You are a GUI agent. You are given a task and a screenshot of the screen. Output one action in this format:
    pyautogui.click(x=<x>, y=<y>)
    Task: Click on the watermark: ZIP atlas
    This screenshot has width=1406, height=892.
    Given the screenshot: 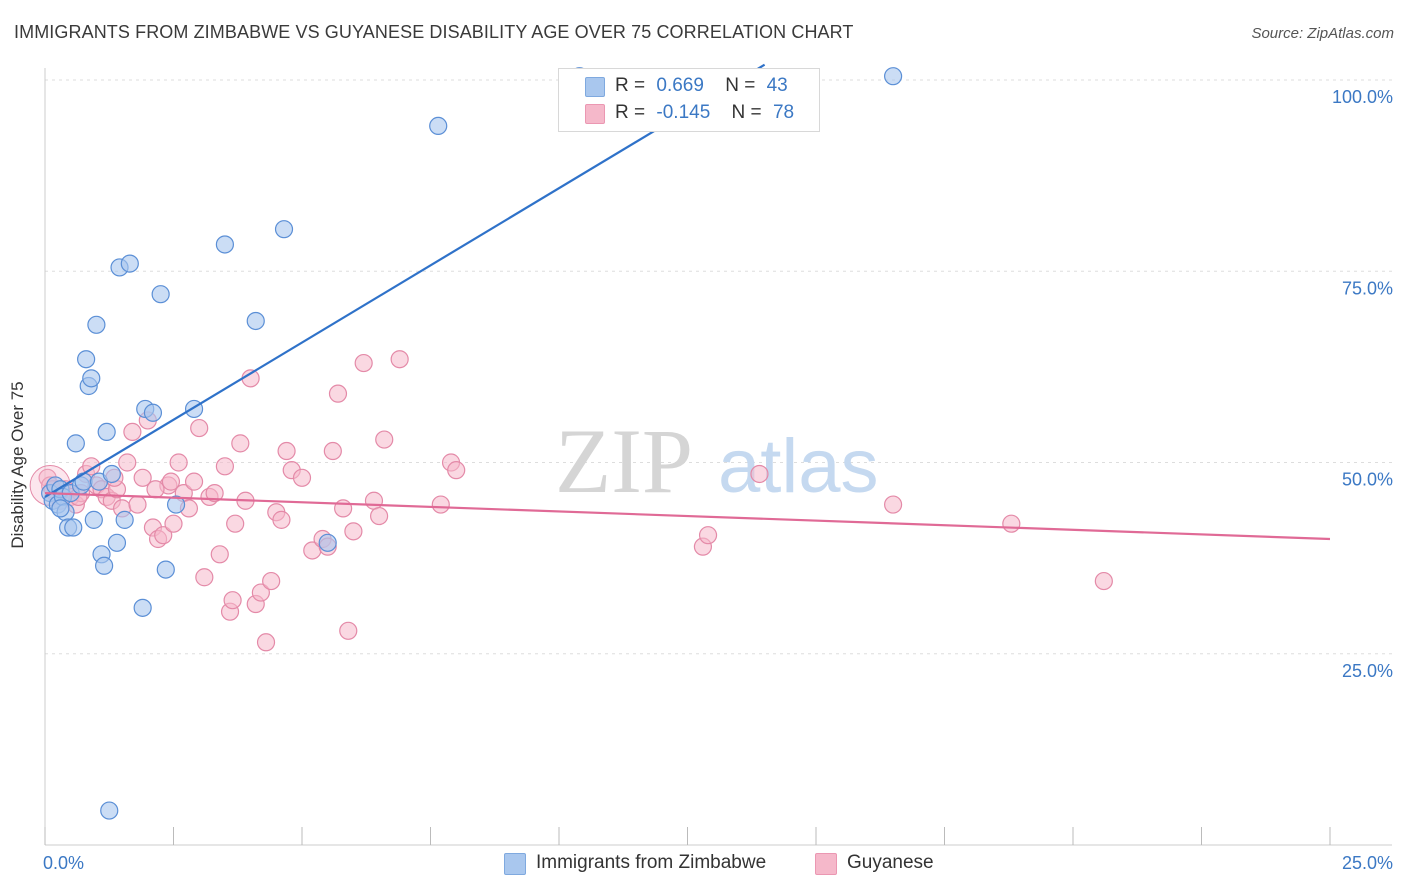 What is the action you would take?
    pyautogui.click(x=717, y=461)
    